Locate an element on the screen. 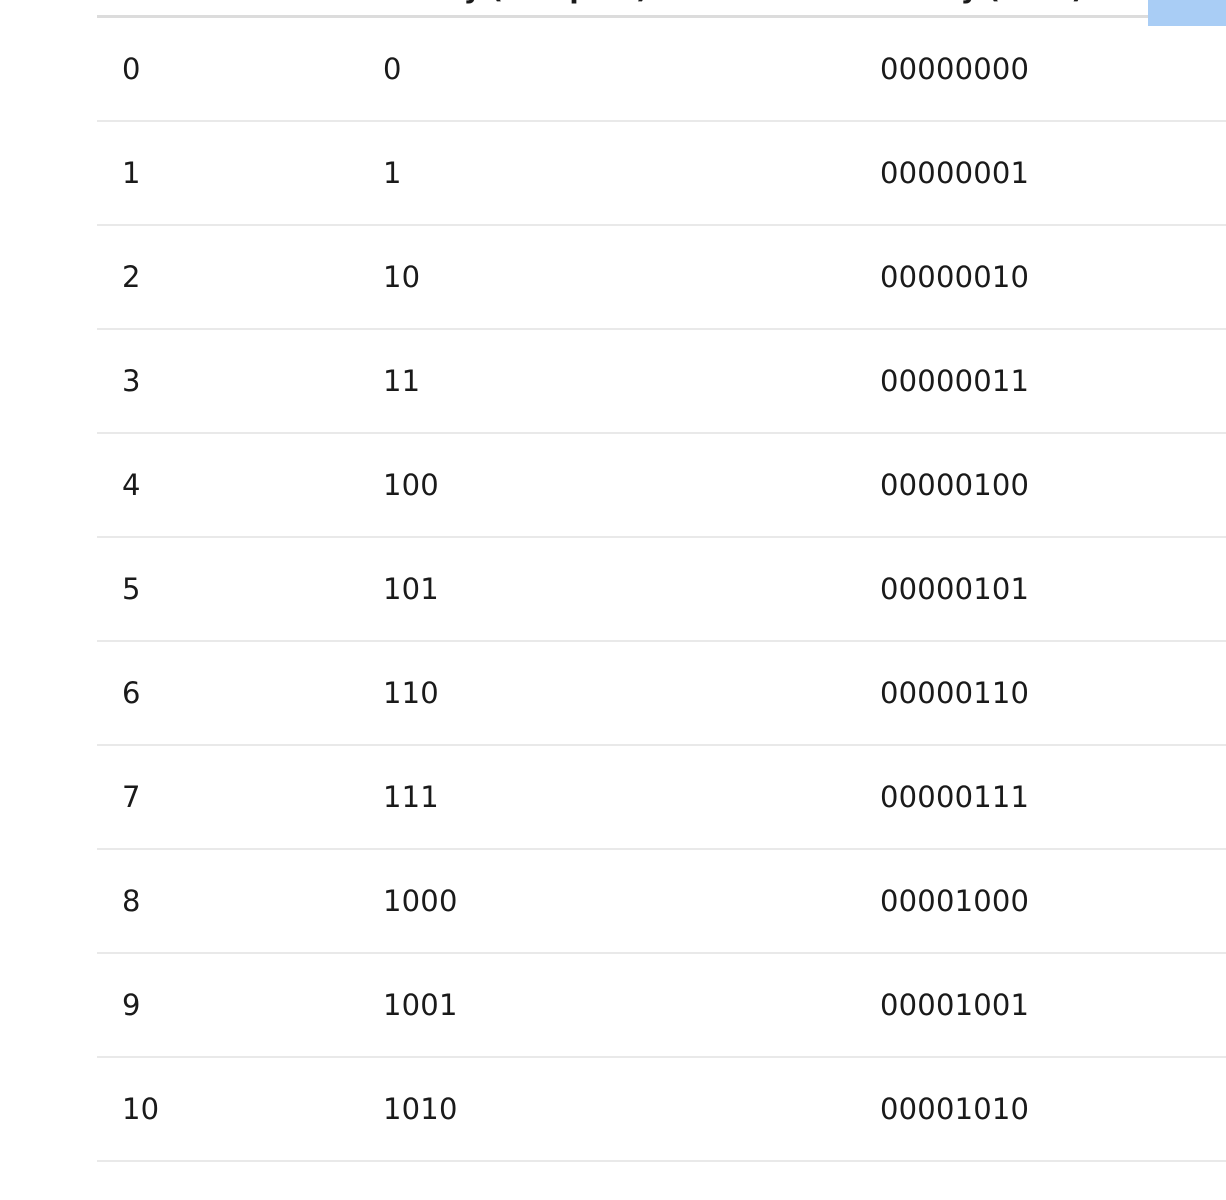 The width and height of the screenshot is (1226, 1200). table-row: 7 111 00000111 is located at coordinates (661, 797).